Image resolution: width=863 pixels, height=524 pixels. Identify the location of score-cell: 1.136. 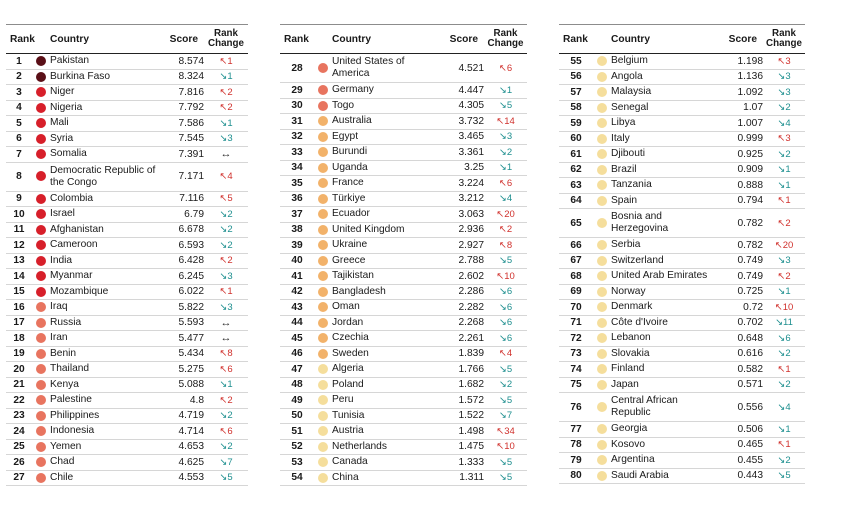
(739, 77).